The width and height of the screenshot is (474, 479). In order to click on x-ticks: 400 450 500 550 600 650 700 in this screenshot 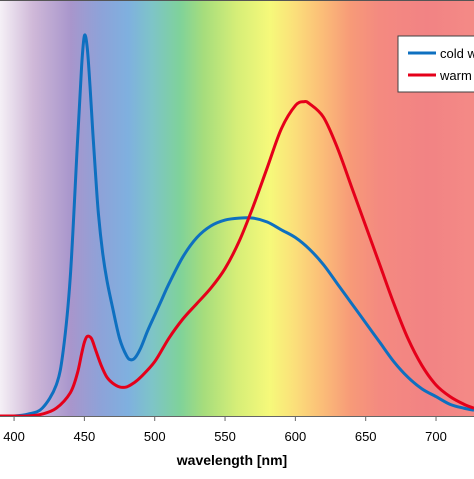, I will do `click(225, 430)`.